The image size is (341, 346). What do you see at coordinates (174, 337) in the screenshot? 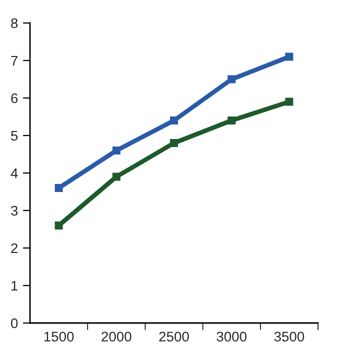
I see `x-tick-label: 2500` at bounding box center [174, 337].